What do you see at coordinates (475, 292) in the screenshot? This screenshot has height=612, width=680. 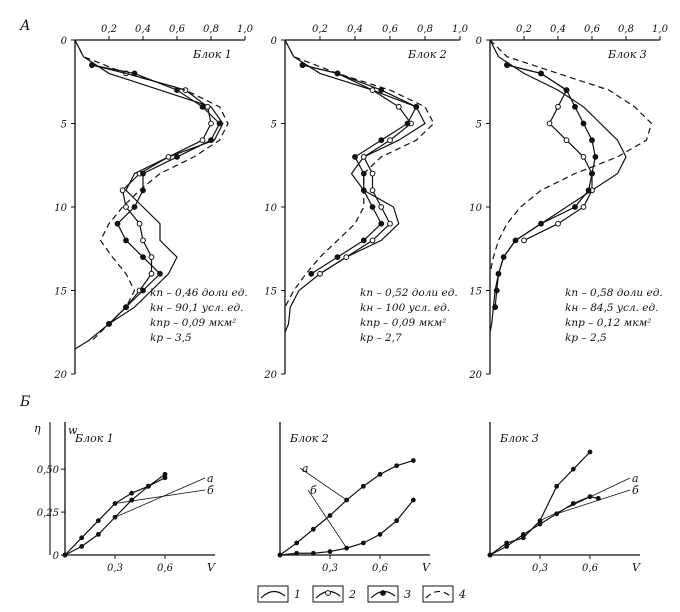 I see `y-tick-label: 15` at bounding box center [475, 292].